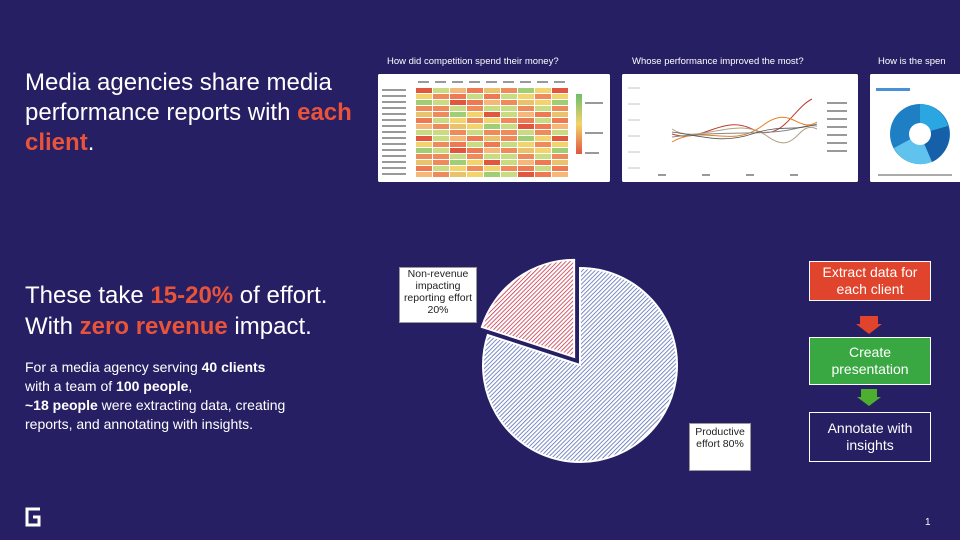  Describe the element at coordinates (869, 329) in the screenshot. I see `arrow-down-red-head-icon` at that location.